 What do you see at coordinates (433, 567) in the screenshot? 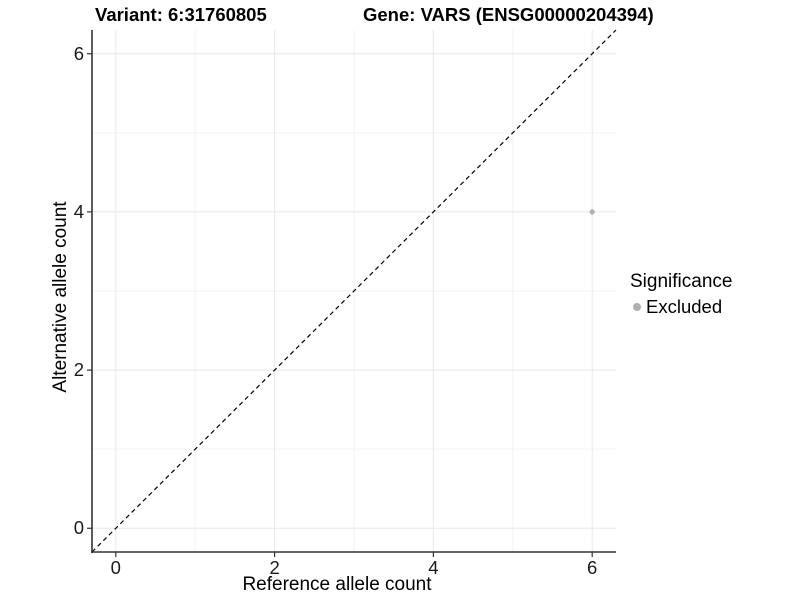
I see `x-tick-label: 4` at bounding box center [433, 567].